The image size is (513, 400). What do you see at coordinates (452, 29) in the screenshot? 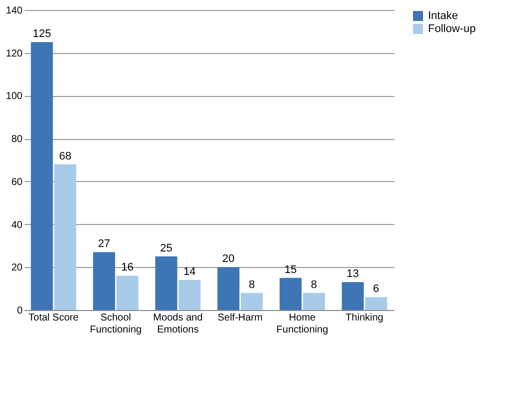
I see `legend-label: Follow-up` at bounding box center [452, 29].